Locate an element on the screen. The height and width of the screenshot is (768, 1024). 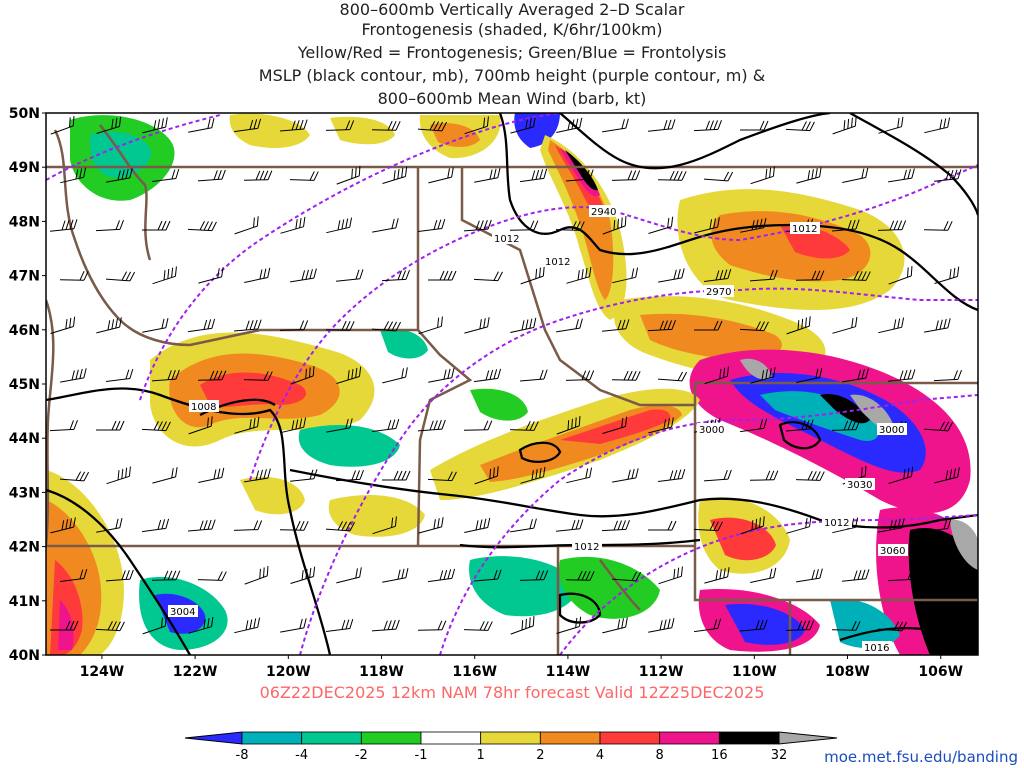
longitude-label: 120W is located at coordinates (288, 672).